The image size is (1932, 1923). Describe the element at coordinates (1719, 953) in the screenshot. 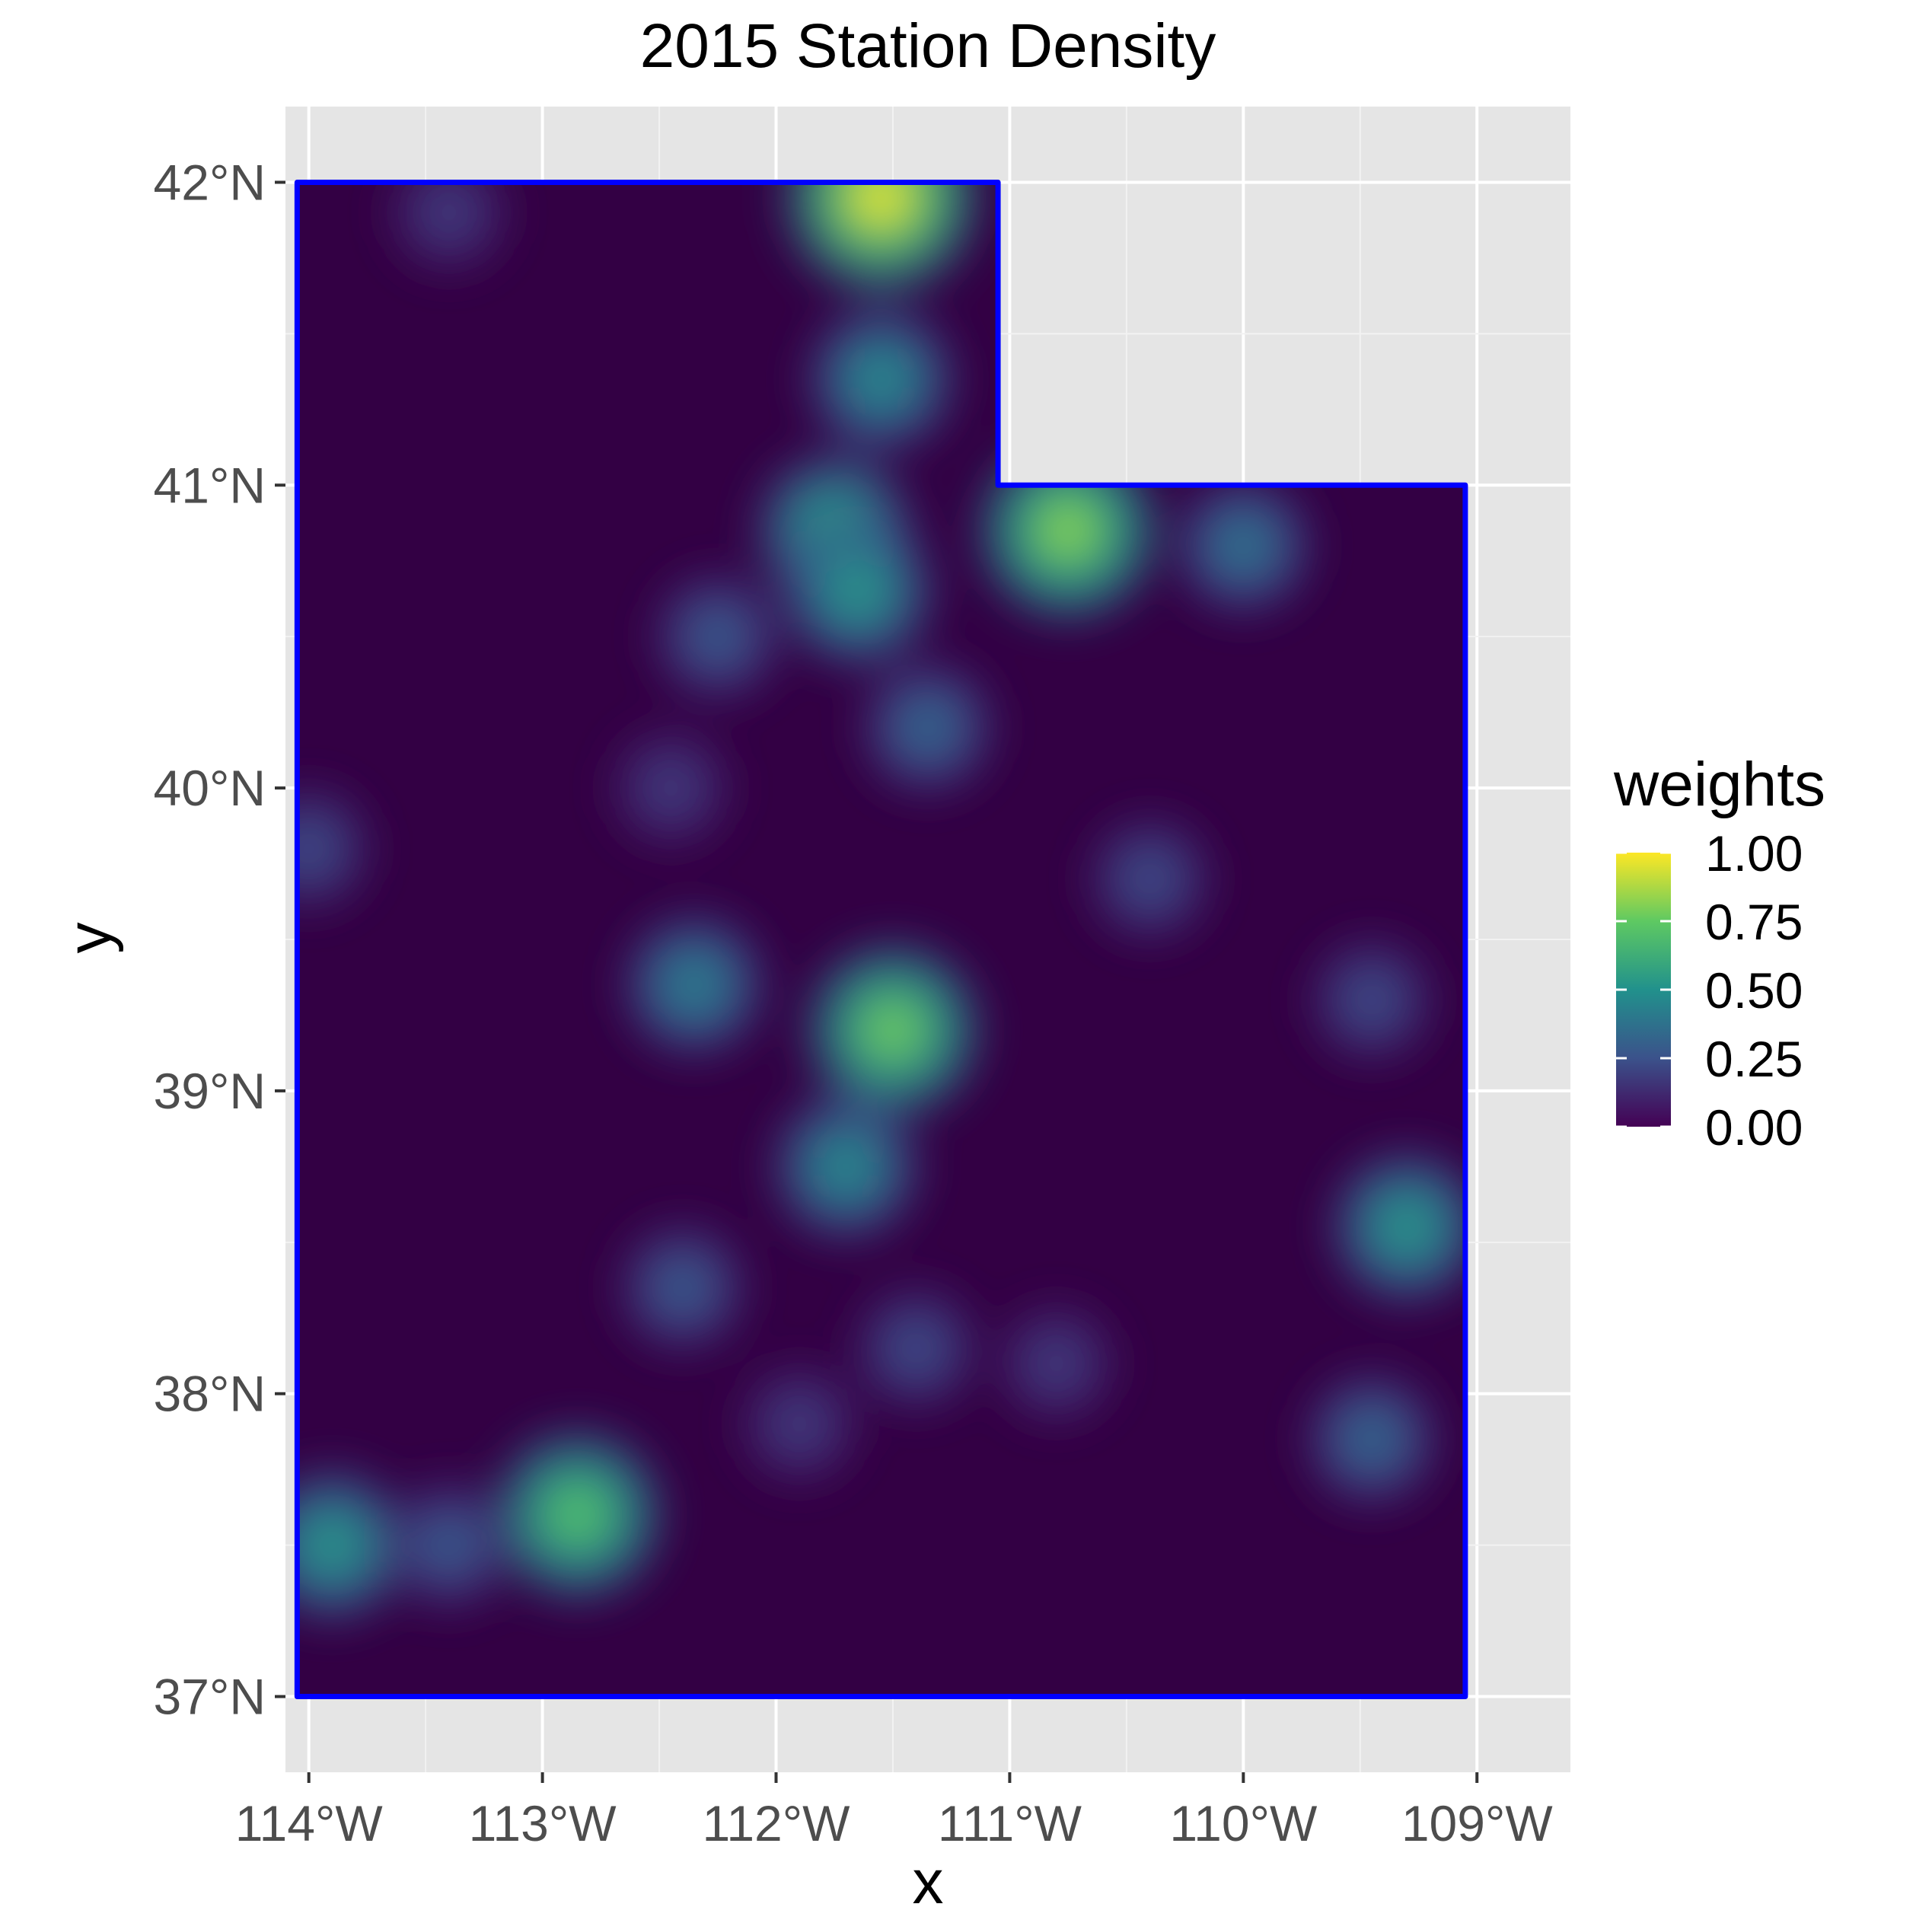

I see `legend: weights 1.00 0.75 0.50 0.25 0.00` at that location.